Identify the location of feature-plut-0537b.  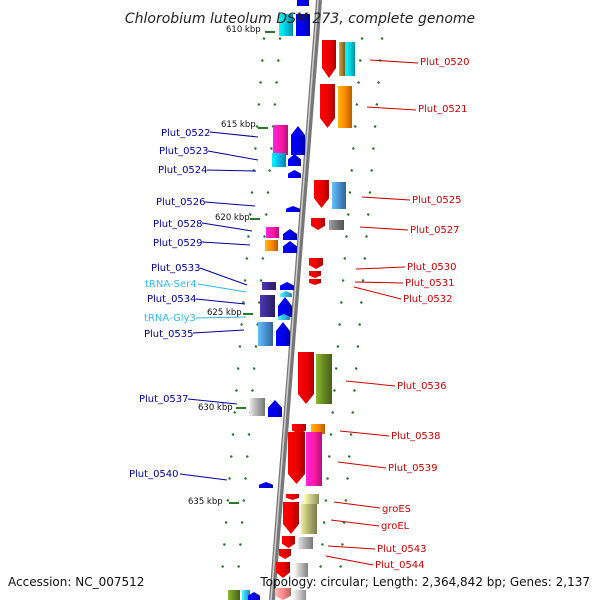
(275, 408).